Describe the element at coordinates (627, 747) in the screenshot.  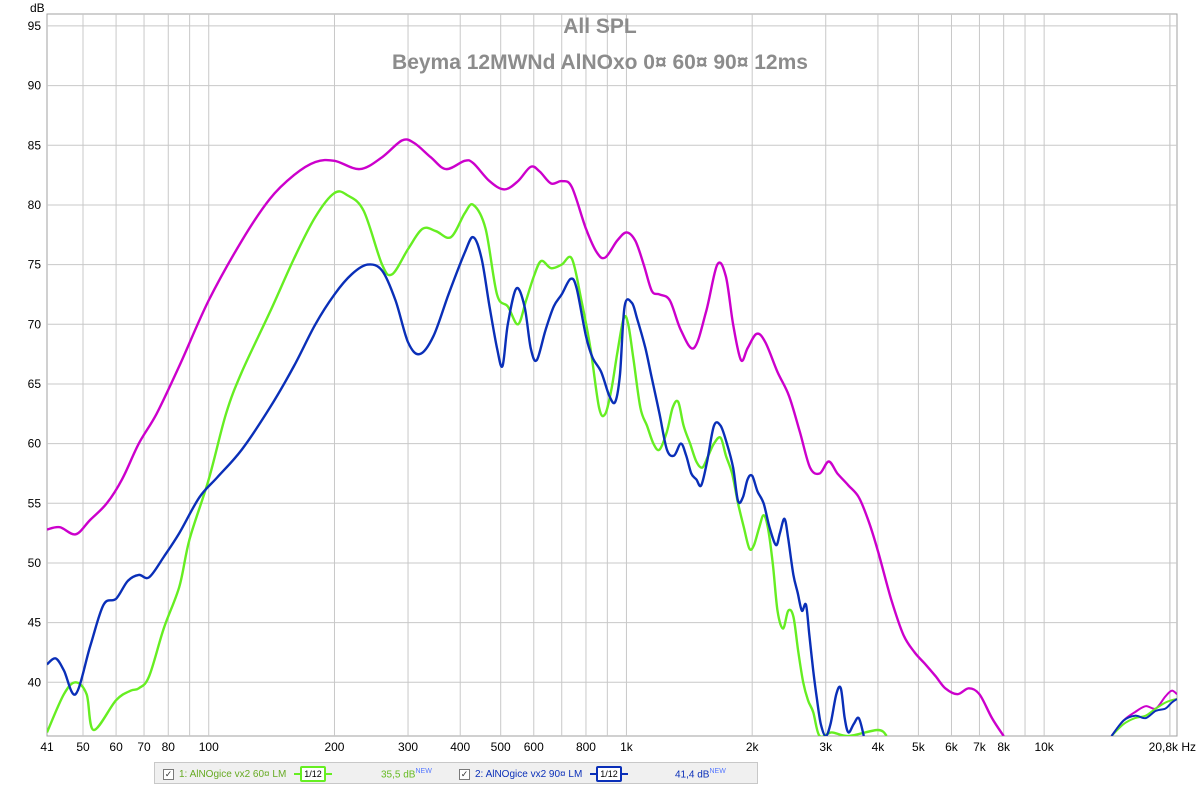
I see `x-tick-label: 1k` at that location.